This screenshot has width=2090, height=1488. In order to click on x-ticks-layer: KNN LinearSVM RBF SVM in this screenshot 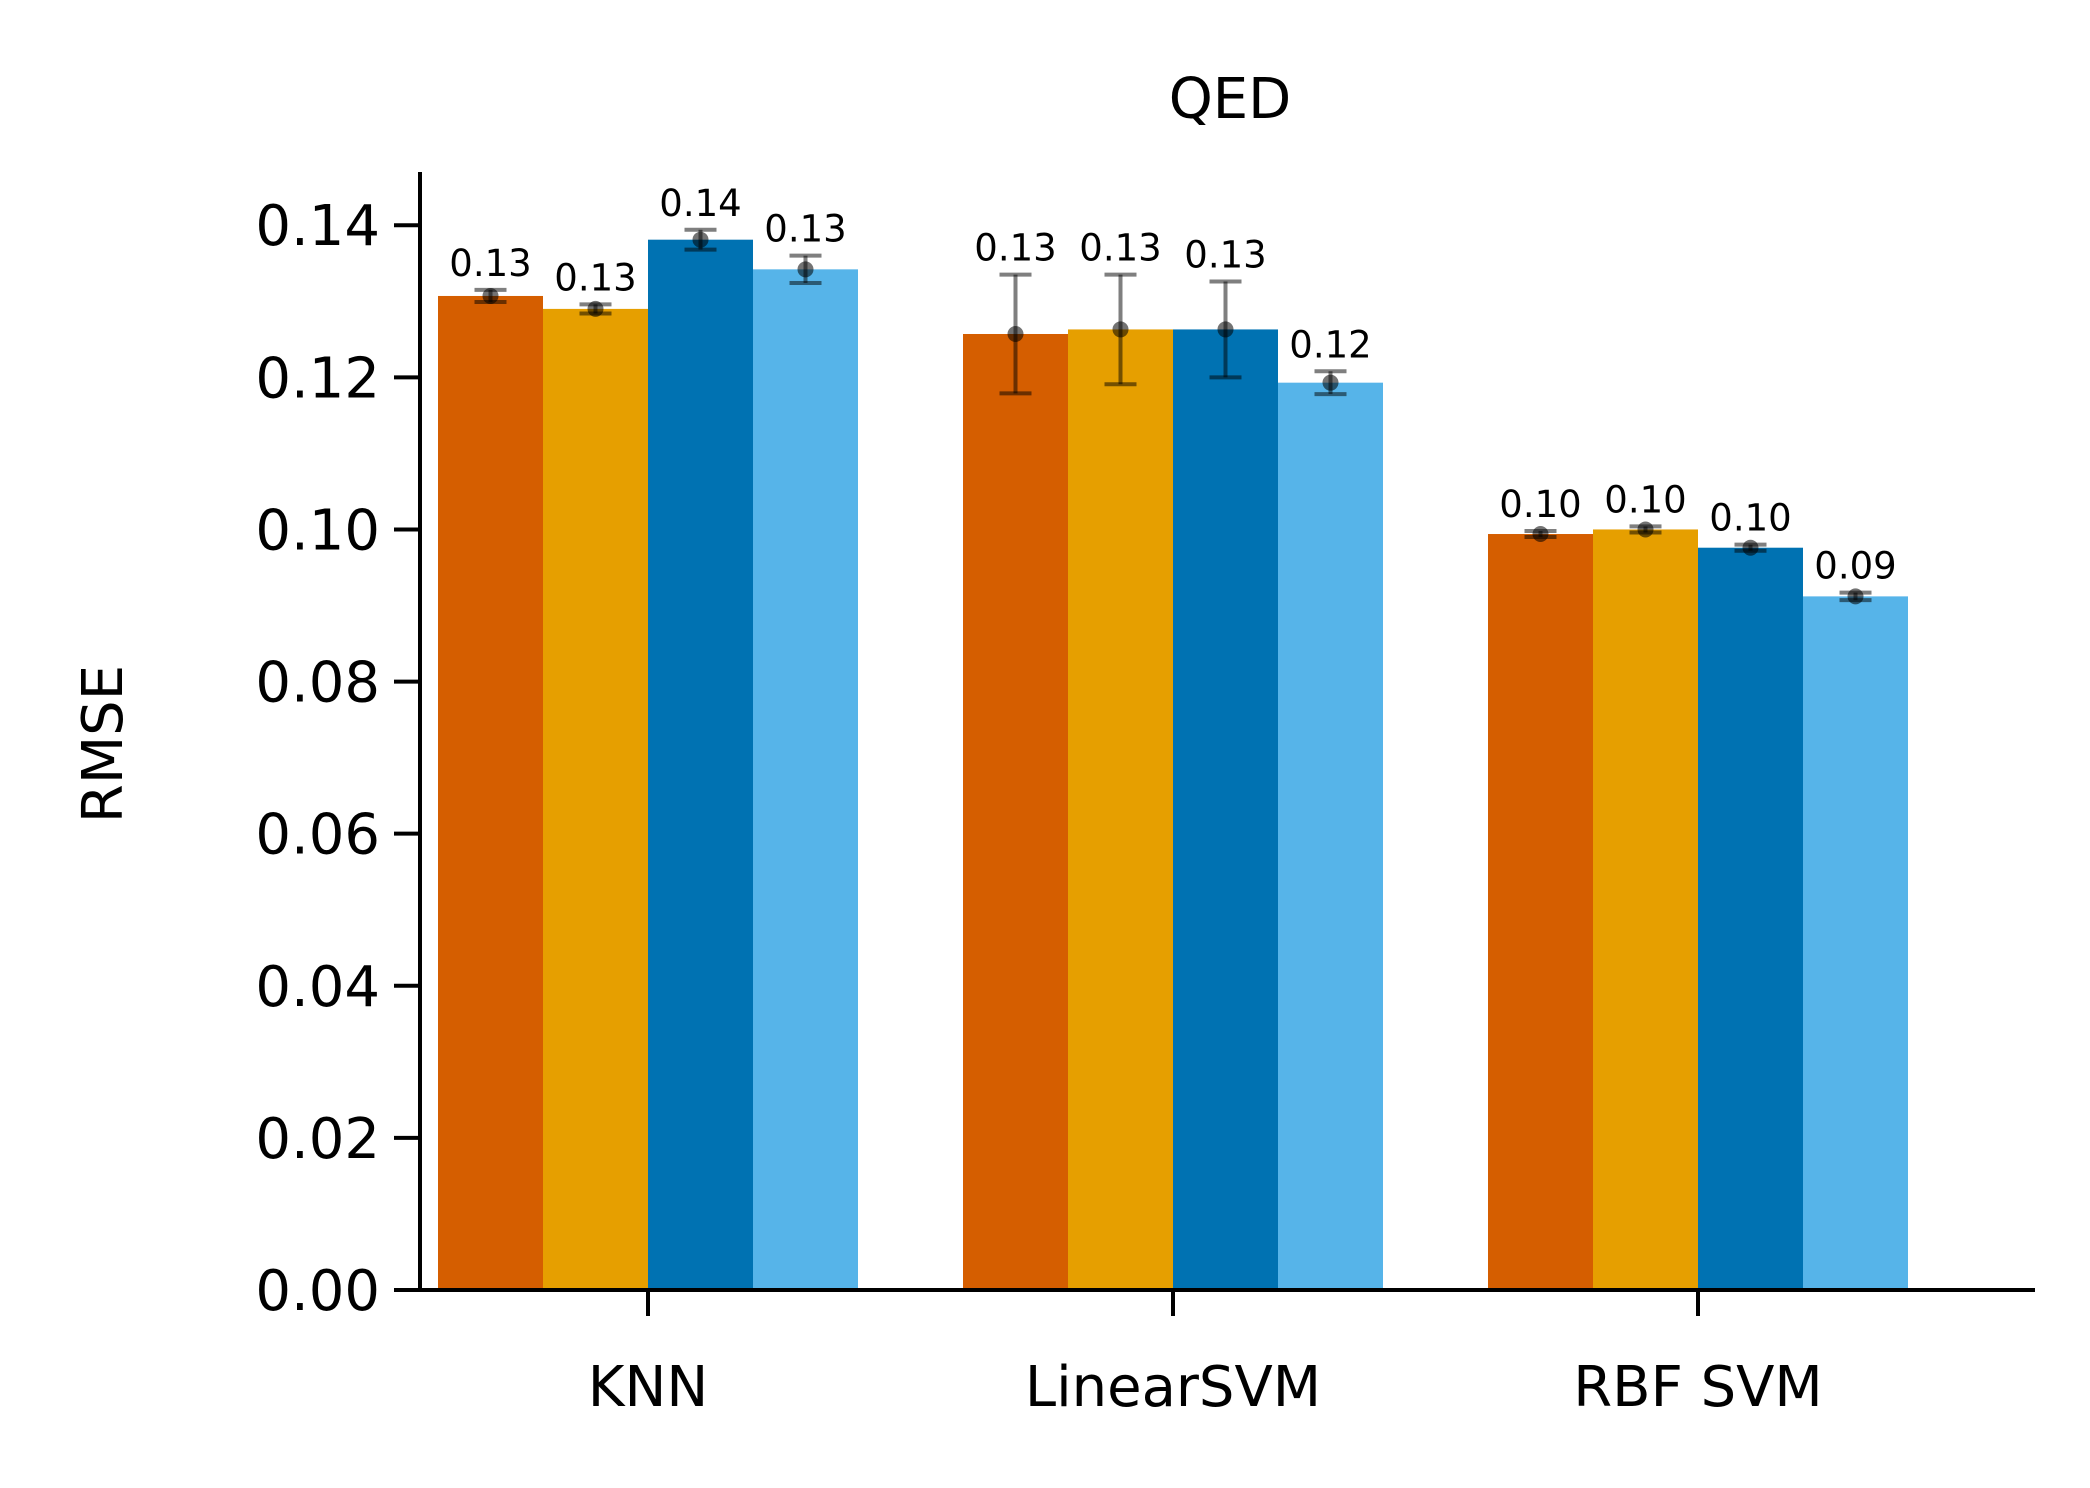, I will do `click(1205, 1355)`.